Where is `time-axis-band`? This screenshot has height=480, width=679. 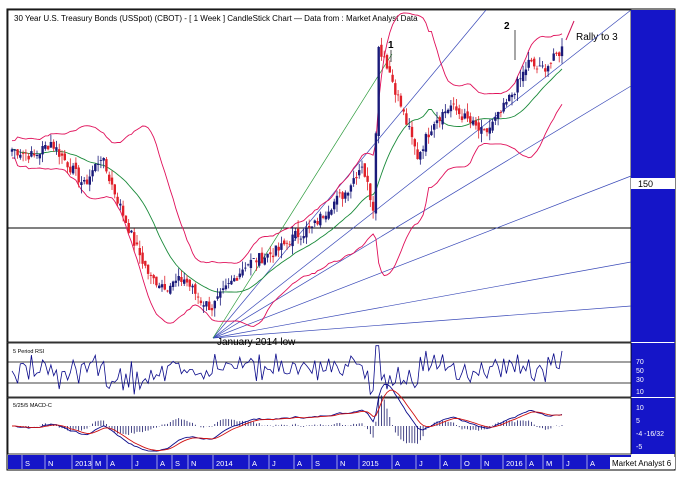 time-axis-band is located at coordinates (319, 462).